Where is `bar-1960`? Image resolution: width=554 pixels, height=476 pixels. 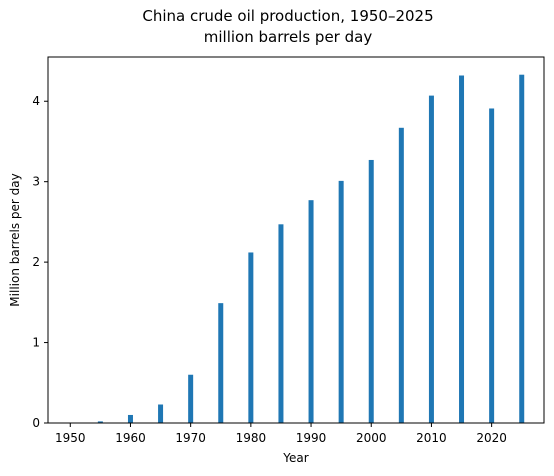 bar-1960 is located at coordinates (130, 418).